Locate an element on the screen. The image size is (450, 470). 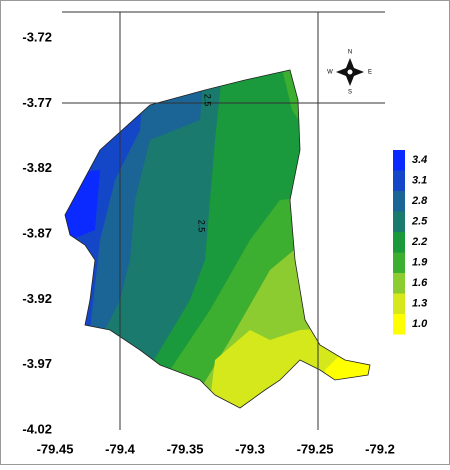
y-tick-label: -3.82 is located at coordinates (37, 167).